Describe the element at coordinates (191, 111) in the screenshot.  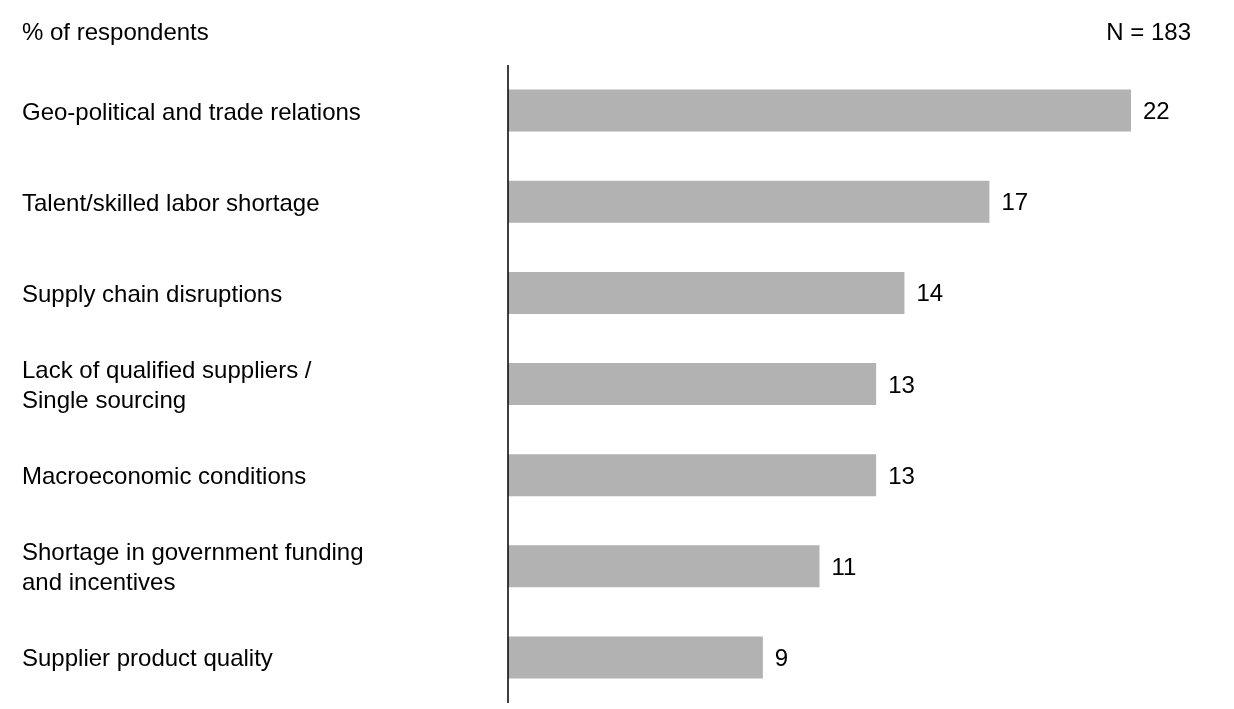
I see `y-tick-label: Geo-political and trade relations` at that location.